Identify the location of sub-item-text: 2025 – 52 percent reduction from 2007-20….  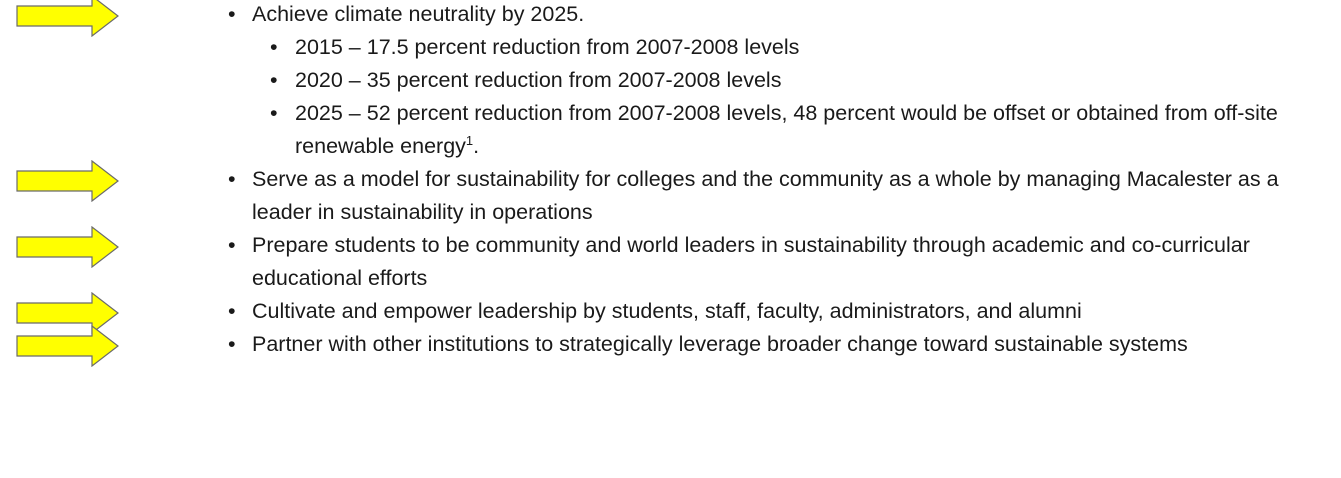
(786, 129).